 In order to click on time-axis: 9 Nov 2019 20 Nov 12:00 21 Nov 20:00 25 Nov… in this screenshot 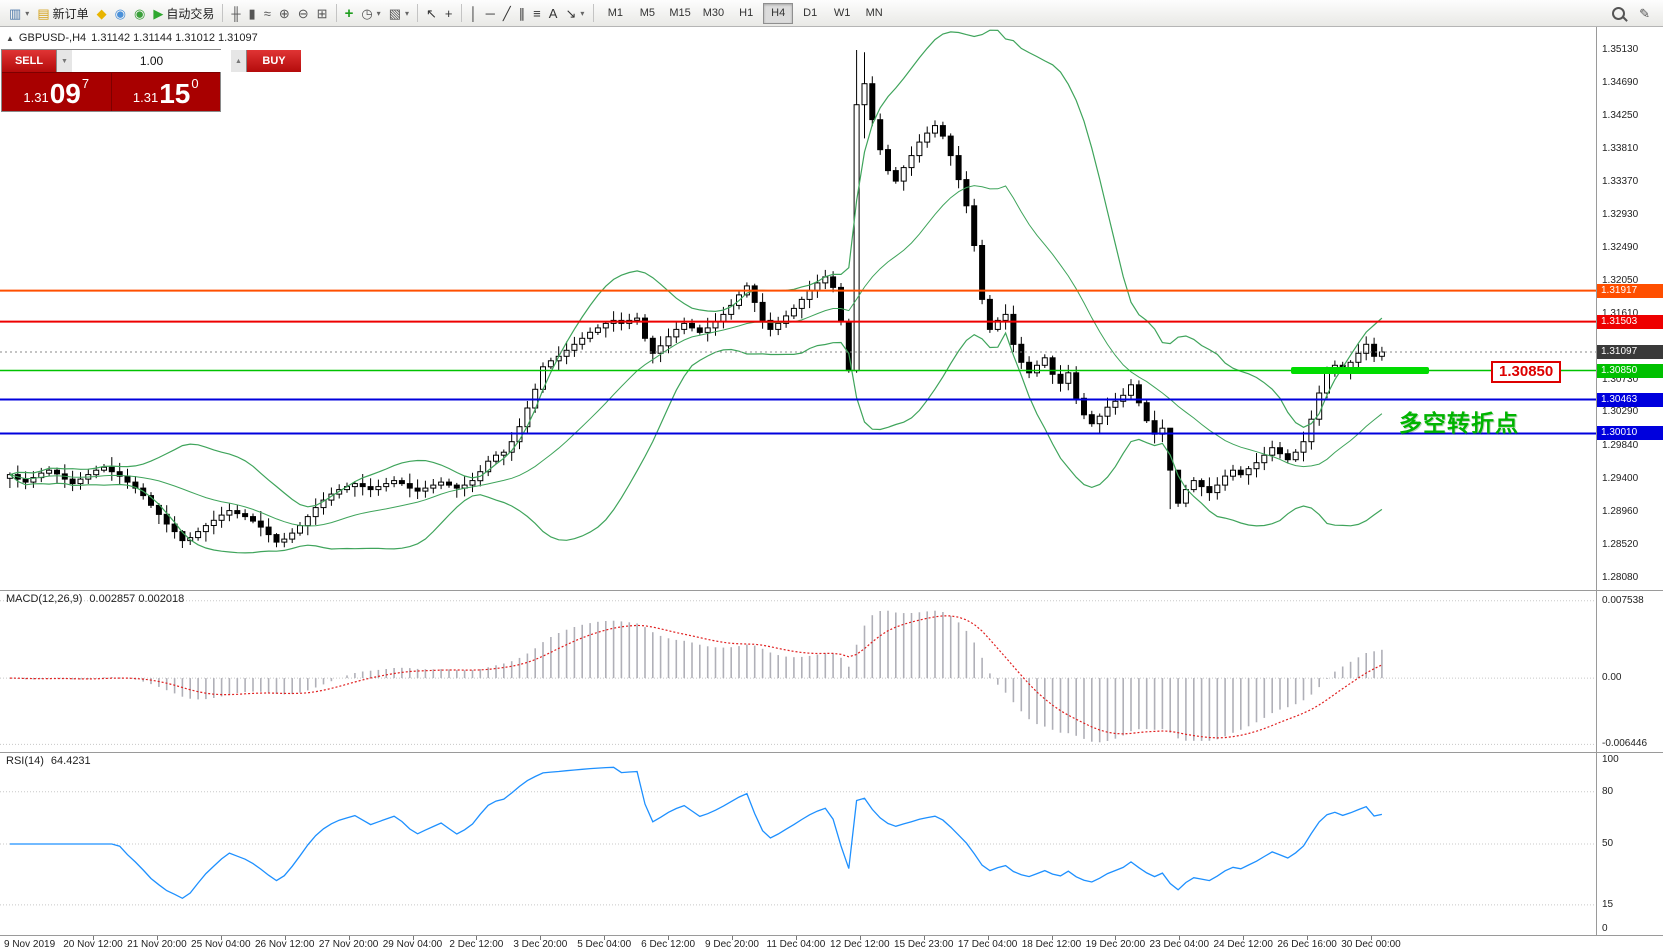, I will do `click(831, 943)`.